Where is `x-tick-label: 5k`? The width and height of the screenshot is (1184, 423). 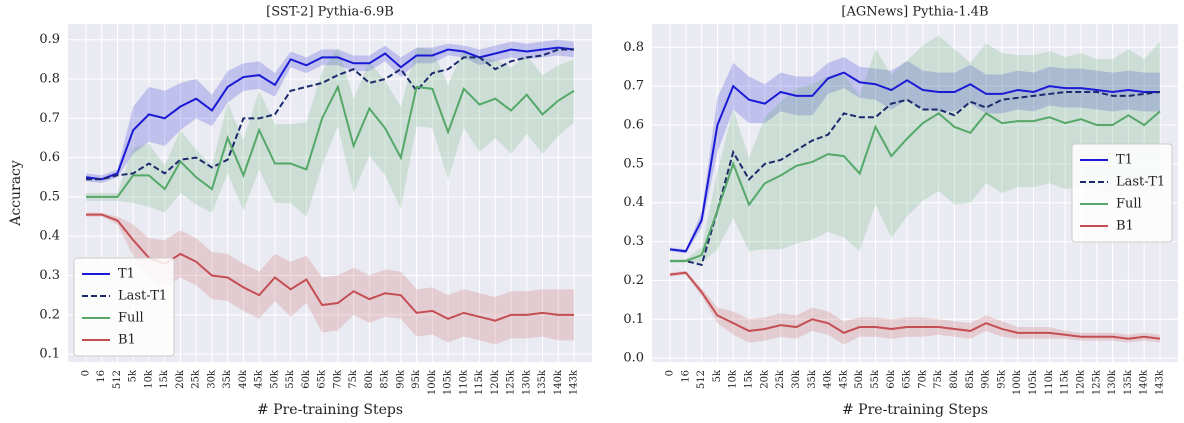
x-tick-label: 5k is located at coordinates (133, 375).